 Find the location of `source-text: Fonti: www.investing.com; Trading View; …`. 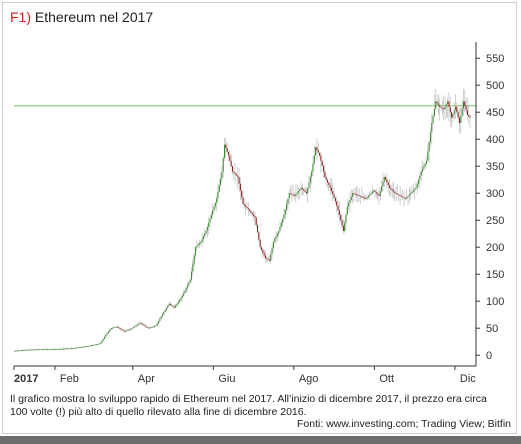

source-text: Fonti: www.investing.com; Trading View; … is located at coordinates (404, 424).